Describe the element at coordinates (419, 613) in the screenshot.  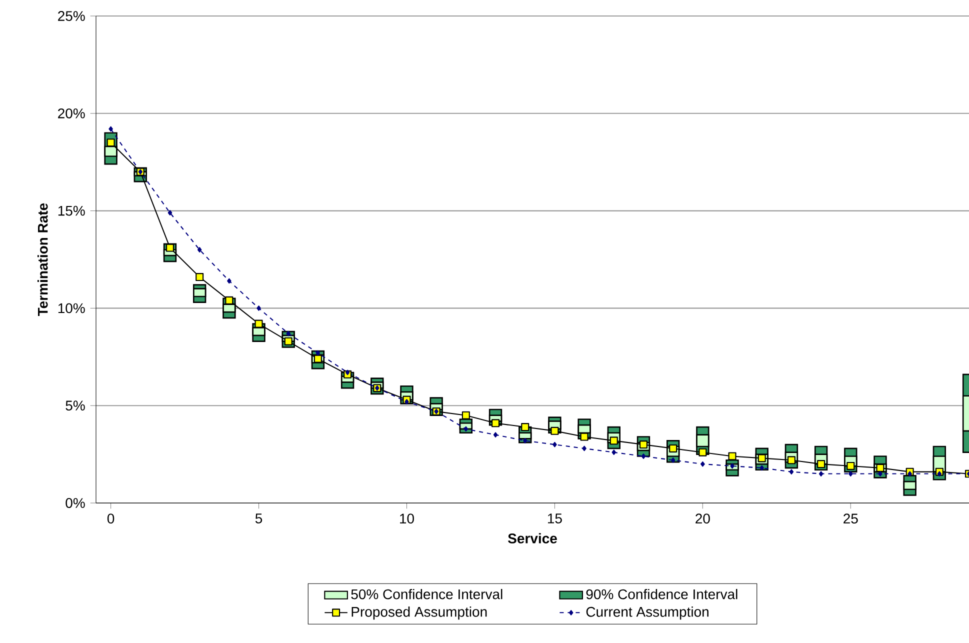
I see `legend-label: Proposed Assumption` at that location.